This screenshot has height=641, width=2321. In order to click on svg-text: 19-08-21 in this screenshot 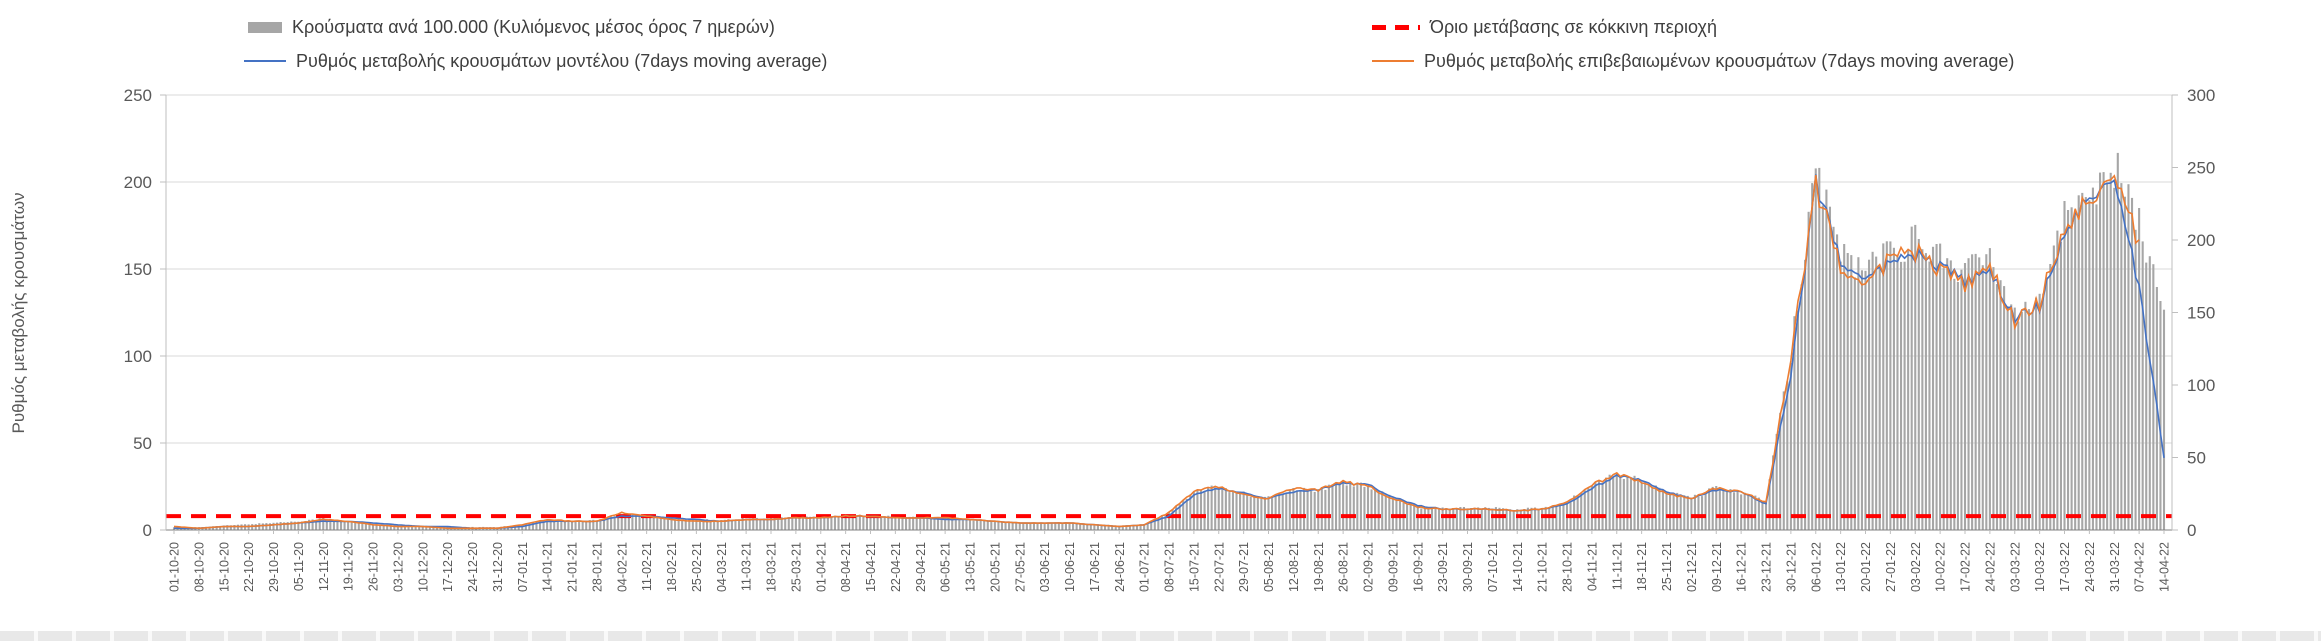, I will do `click(1319, 567)`.